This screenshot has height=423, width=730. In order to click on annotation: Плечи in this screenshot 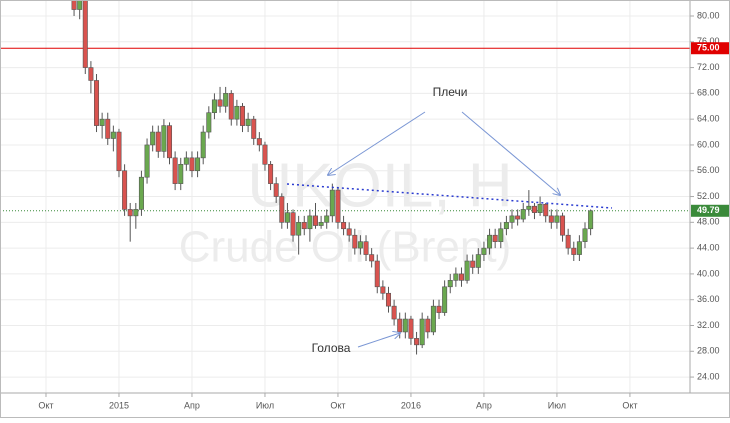, I will do `click(450, 92)`.